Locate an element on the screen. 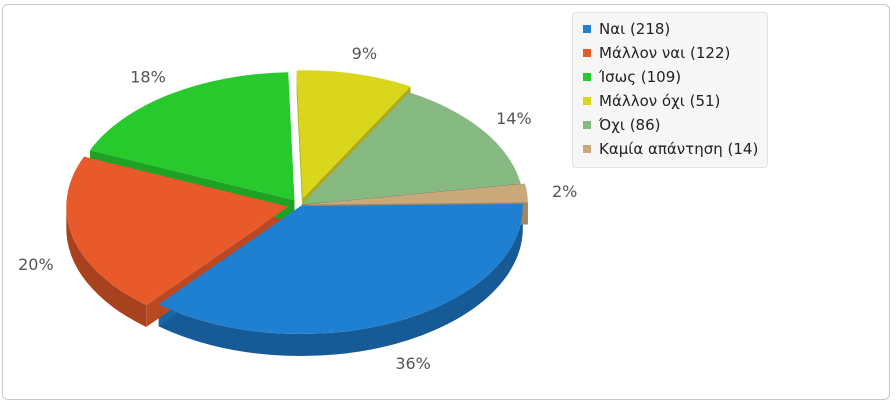 Image resolution: width=896 pixels, height=404 pixels. pie-percent-label: 9% is located at coordinates (364, 53).